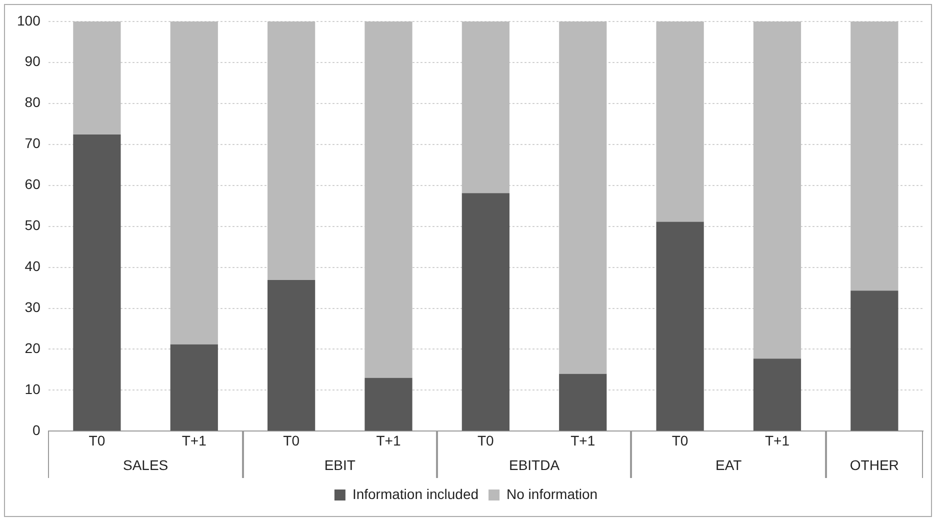 Image resolution: width=938 pixels, height=523 pixels. Describe the element at coordinates (36, 430) in the screenshot. I see `y-tick-label: 0` at that location.